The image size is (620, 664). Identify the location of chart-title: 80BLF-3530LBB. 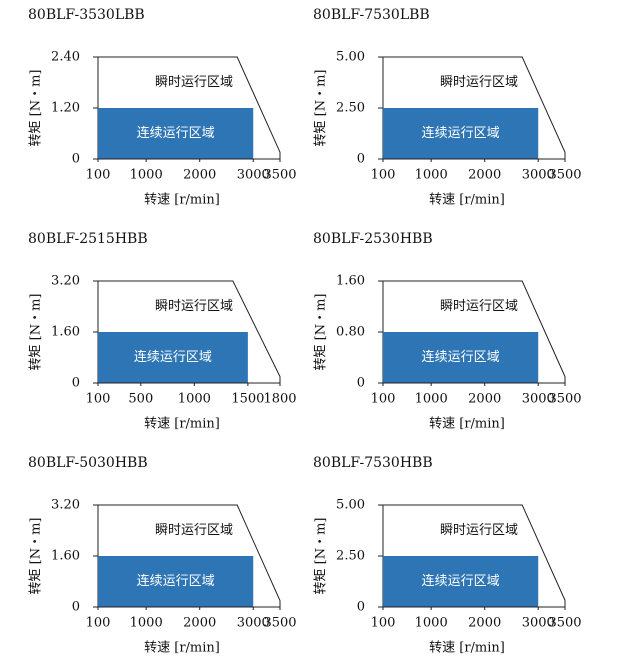
(86, 15).